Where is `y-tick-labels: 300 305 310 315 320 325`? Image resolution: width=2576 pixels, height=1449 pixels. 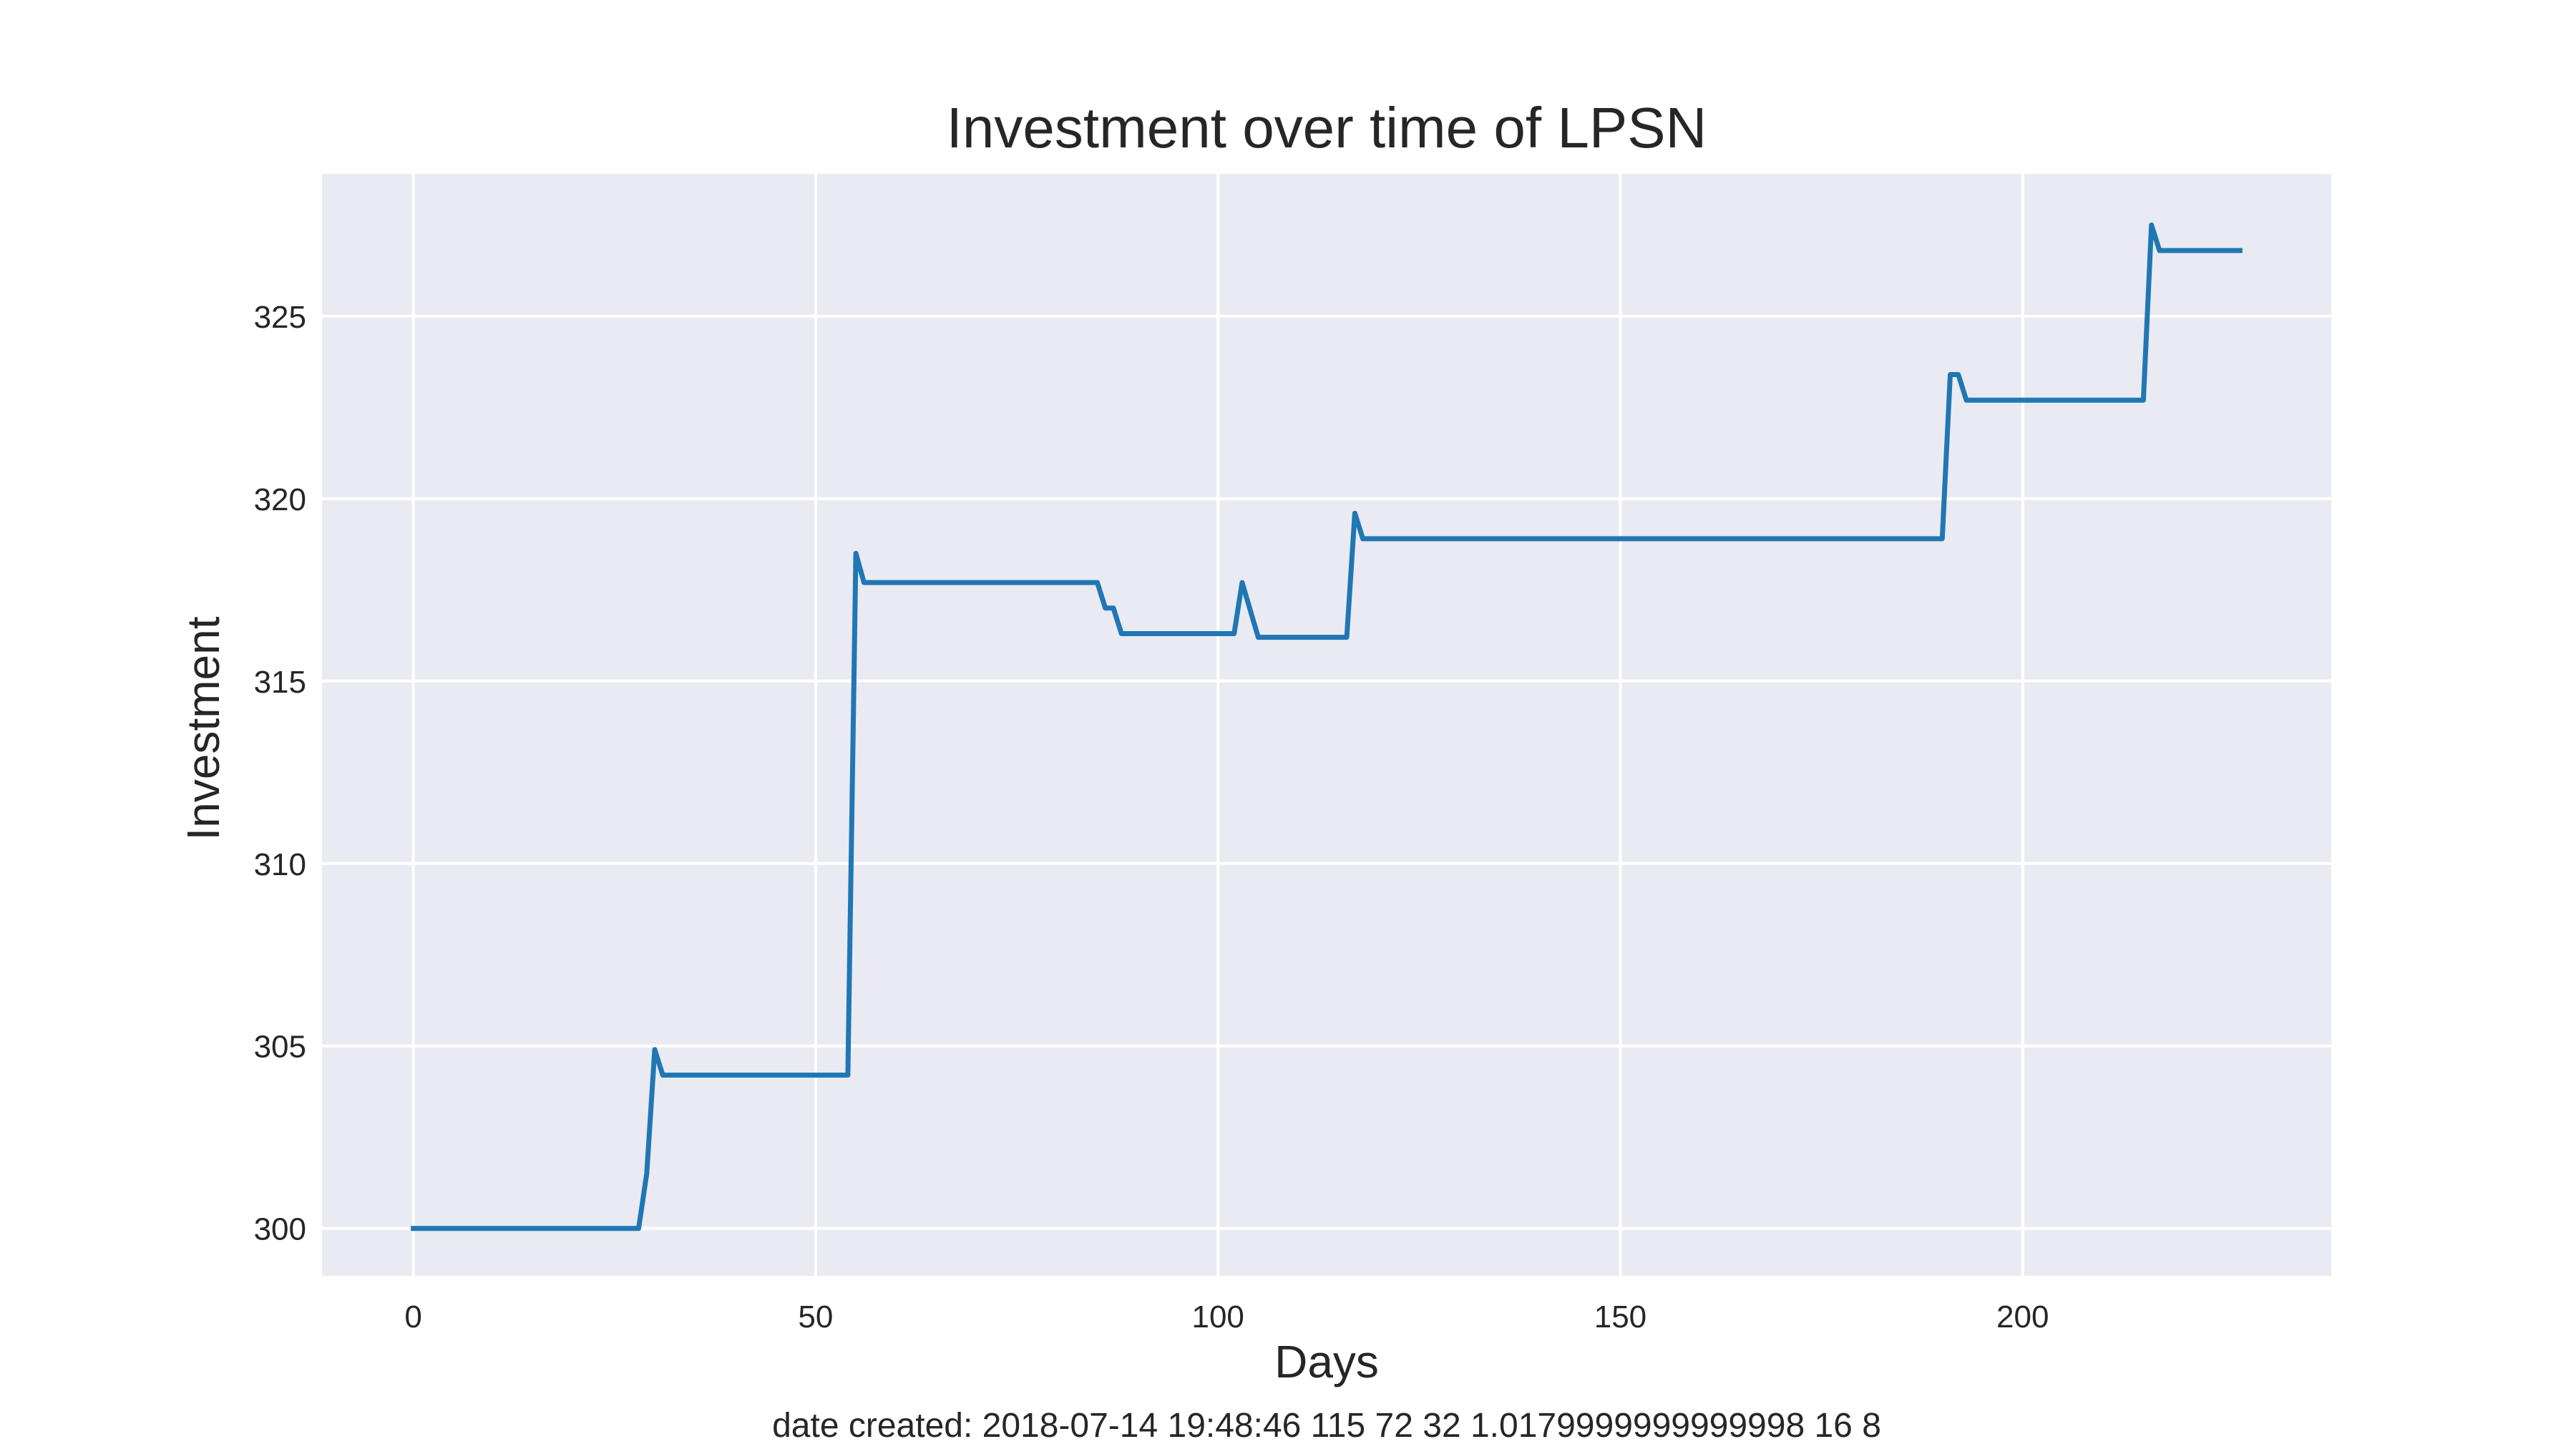
y-tick-labels: 300 305 310 315 320 325 is located at coordinates (280, 773).